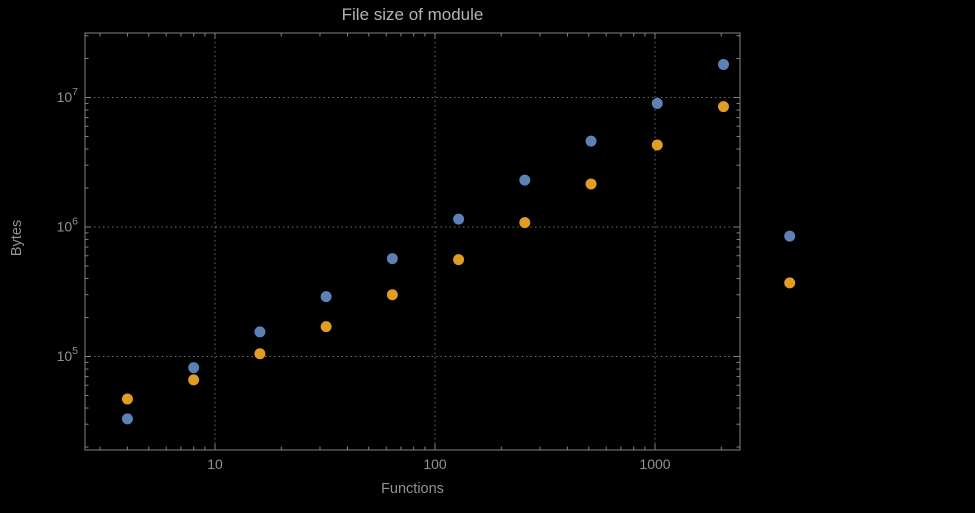  I want to click on x-axis-label: Functions, so click(412, 489).